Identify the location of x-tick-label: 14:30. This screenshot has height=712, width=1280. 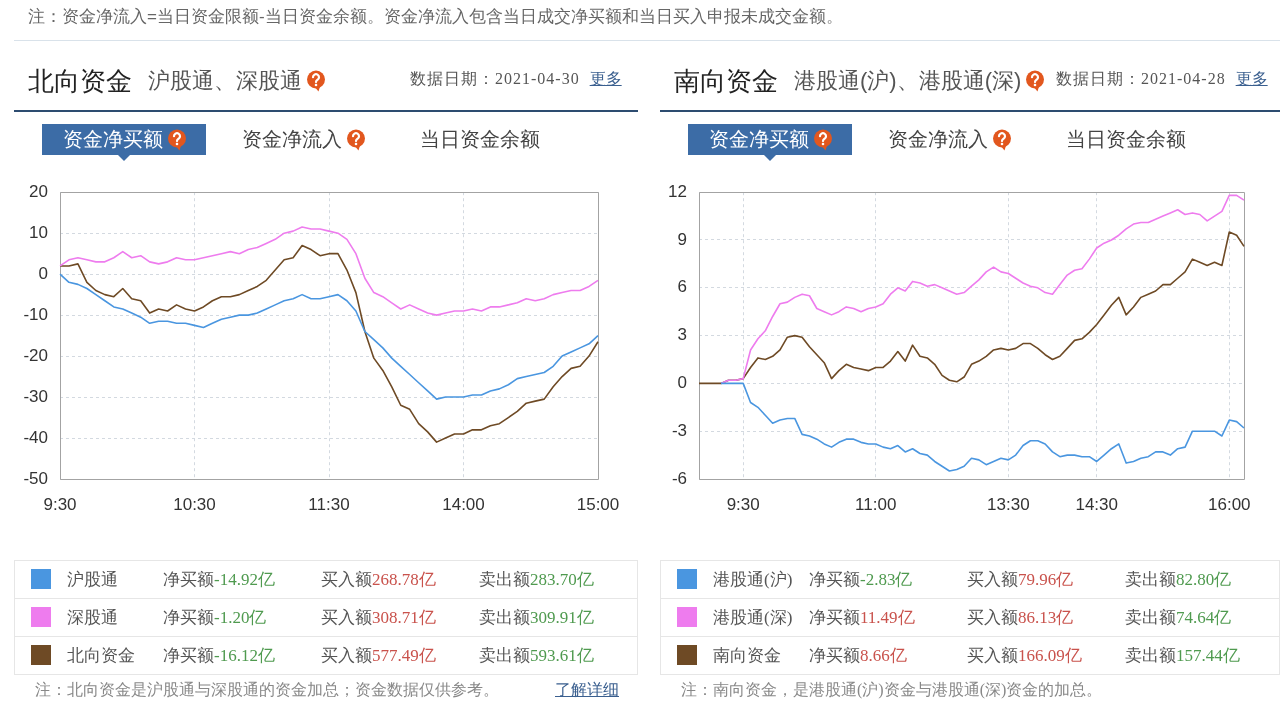
(1096, 504).